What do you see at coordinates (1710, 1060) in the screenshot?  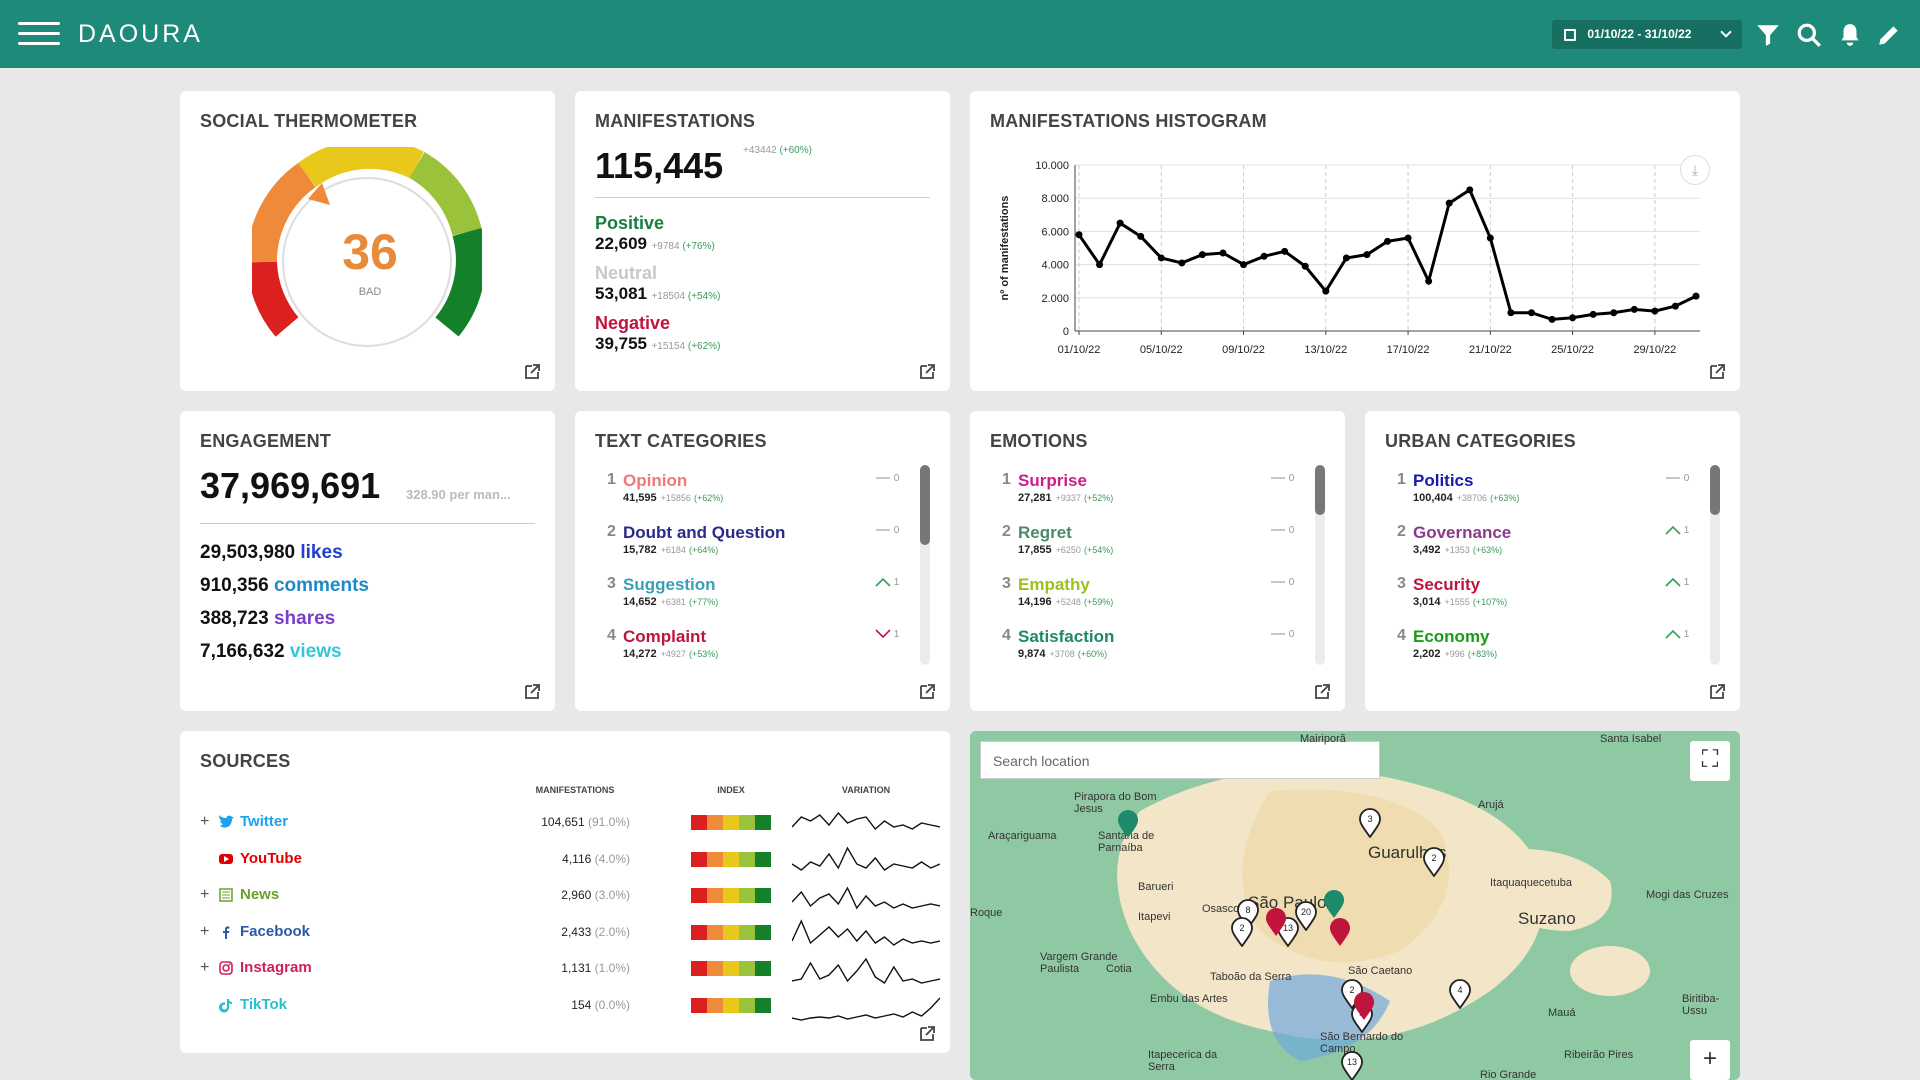 I see `zoom-in-button: +` at bounding box center [1710, 1060].